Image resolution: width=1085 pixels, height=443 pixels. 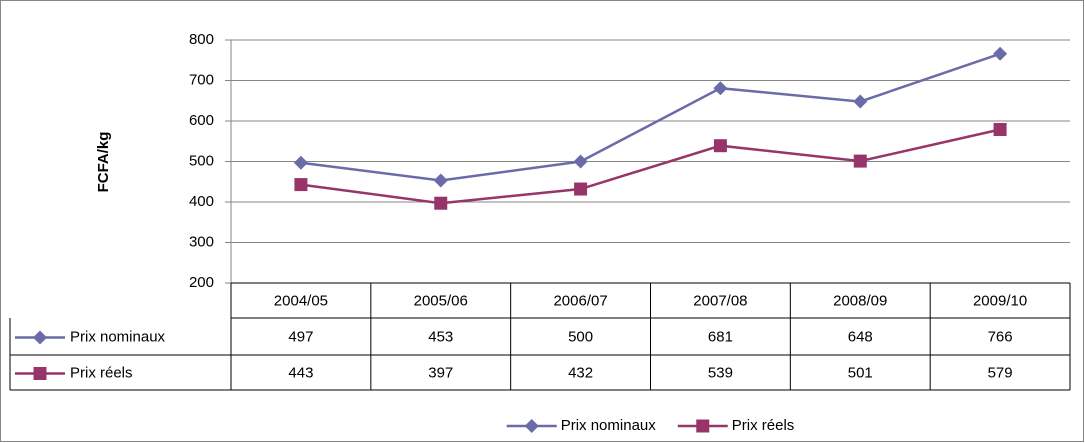 What do you see at coordinates (201, 282) in the screenshot?
I see `y-tick-label: 200` at bounding box center [201, 282].